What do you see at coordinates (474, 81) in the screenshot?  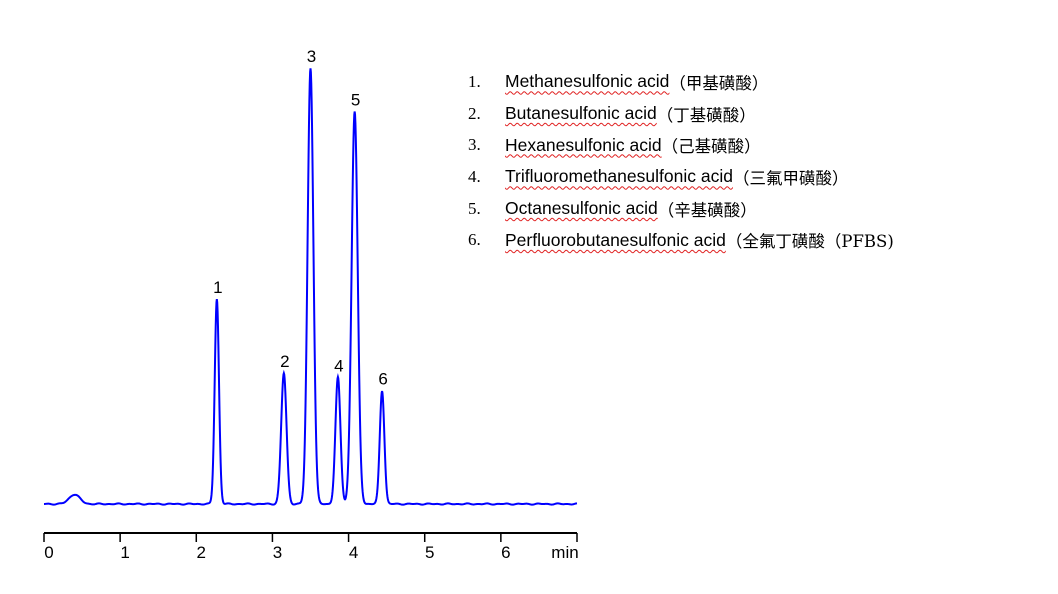 I see `legend-number: 1.` at bounding box center [474, 81].